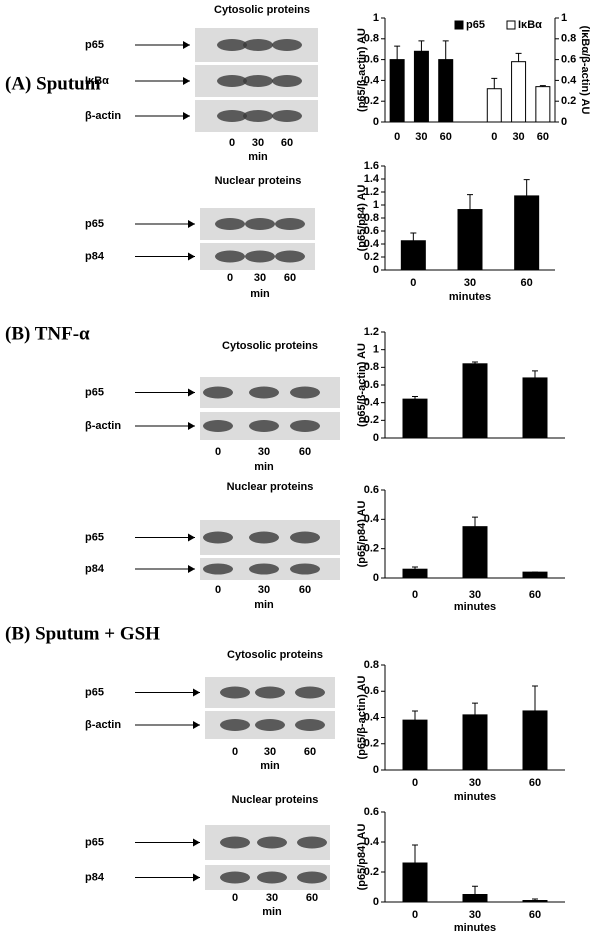 This screenshot has width=601, height=940. I want to click on panel-label: (B) Sputum + GSH, so click(82, 633).